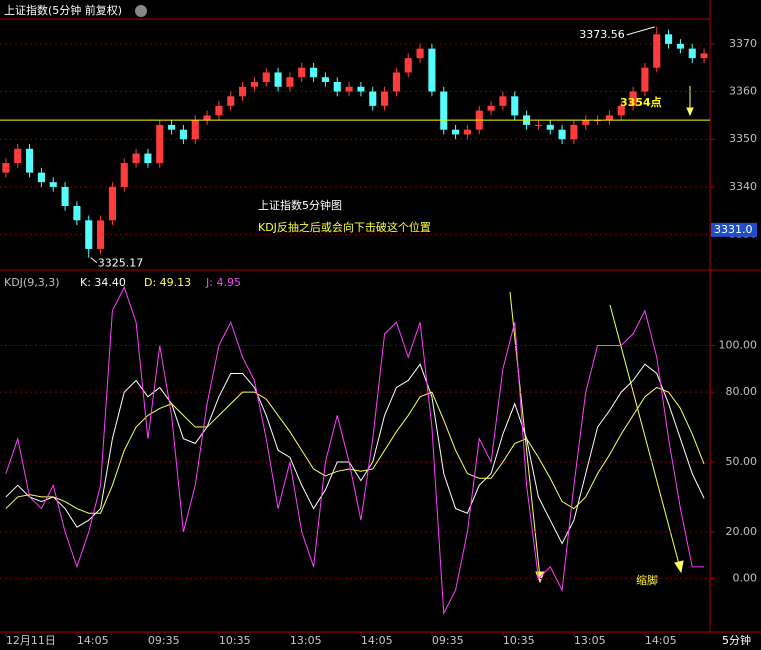 Image resolution: width=761 pixels, height=650 pixels. I want to click on y-tick-label: 50.00, so click(742, 461).